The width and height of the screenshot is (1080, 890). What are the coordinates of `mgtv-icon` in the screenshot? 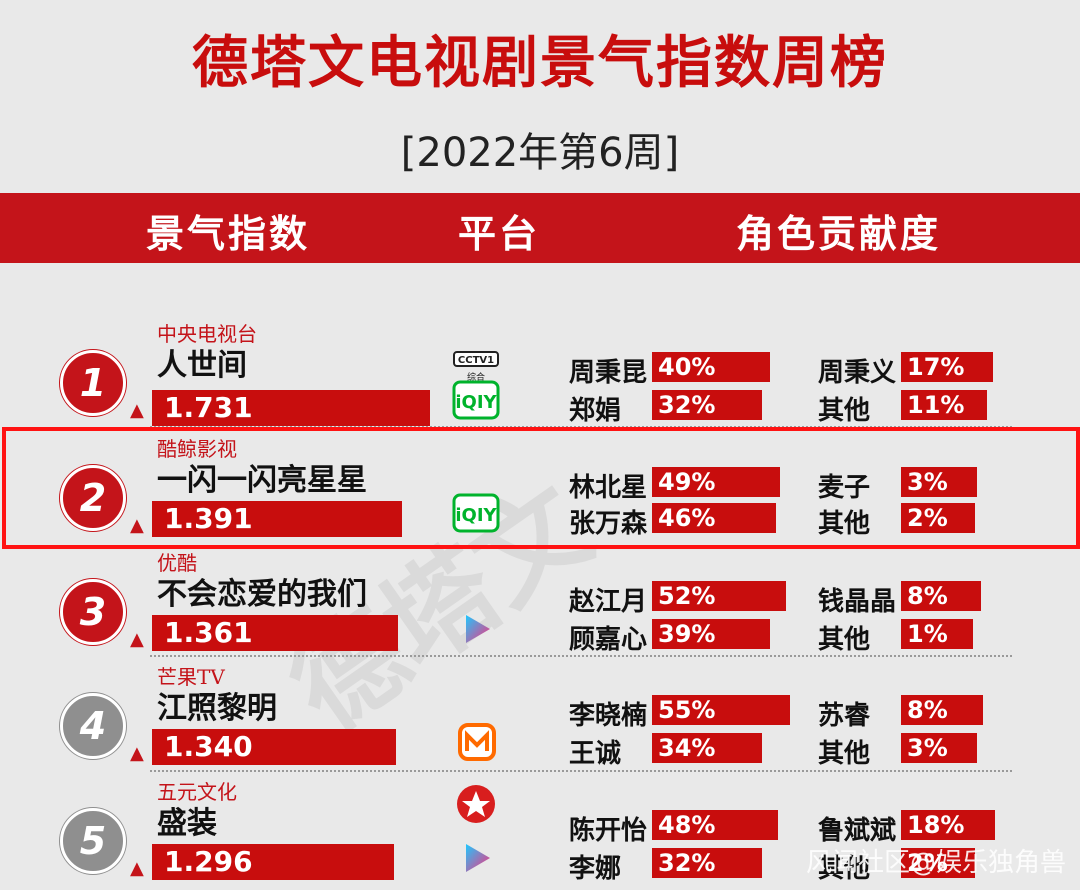 It's located at (477, 742).